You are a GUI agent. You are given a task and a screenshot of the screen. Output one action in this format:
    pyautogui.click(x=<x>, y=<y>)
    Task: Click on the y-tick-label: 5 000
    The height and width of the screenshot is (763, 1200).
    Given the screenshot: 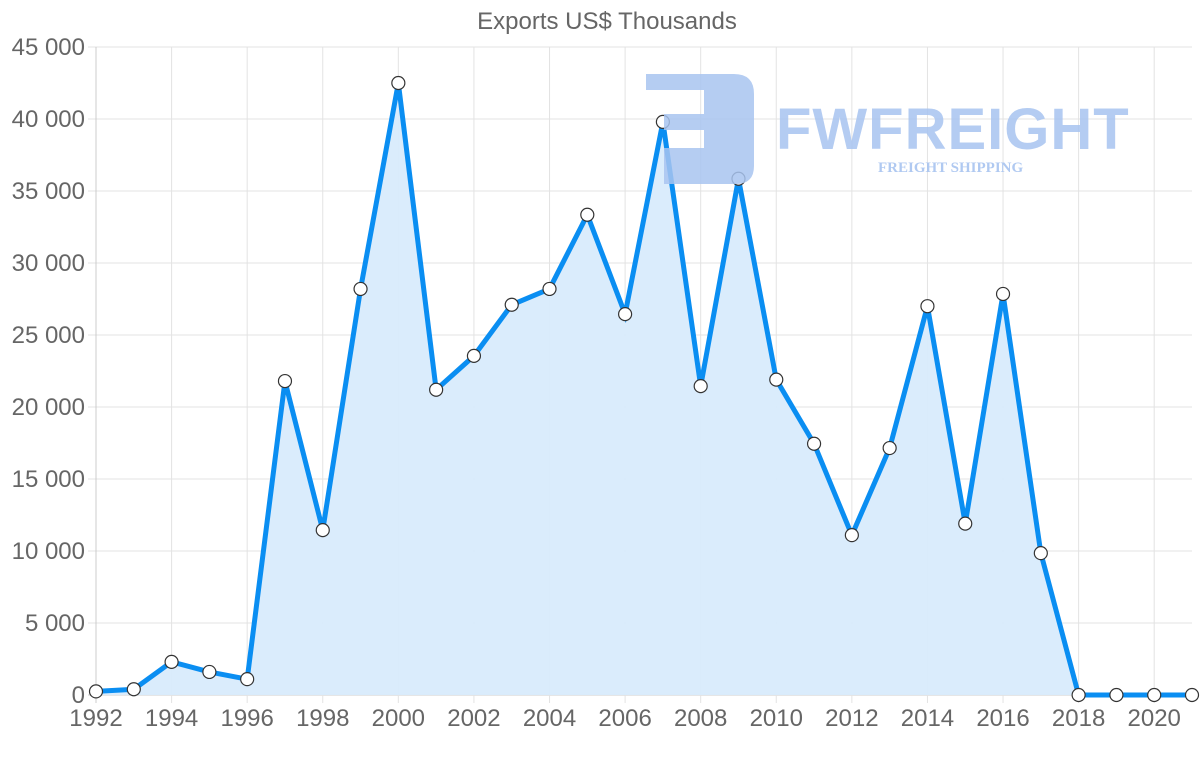 What is the action you would take?
    pyautogui.click(x=55, y=623)
    